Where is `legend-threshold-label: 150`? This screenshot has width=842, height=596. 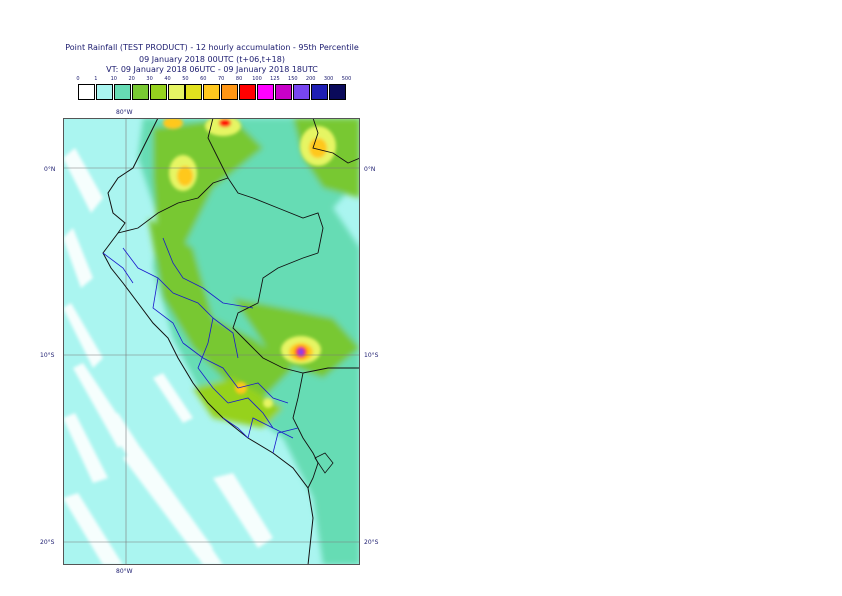
legend-threshold-label: 150 is located at coordinates (293, 79).